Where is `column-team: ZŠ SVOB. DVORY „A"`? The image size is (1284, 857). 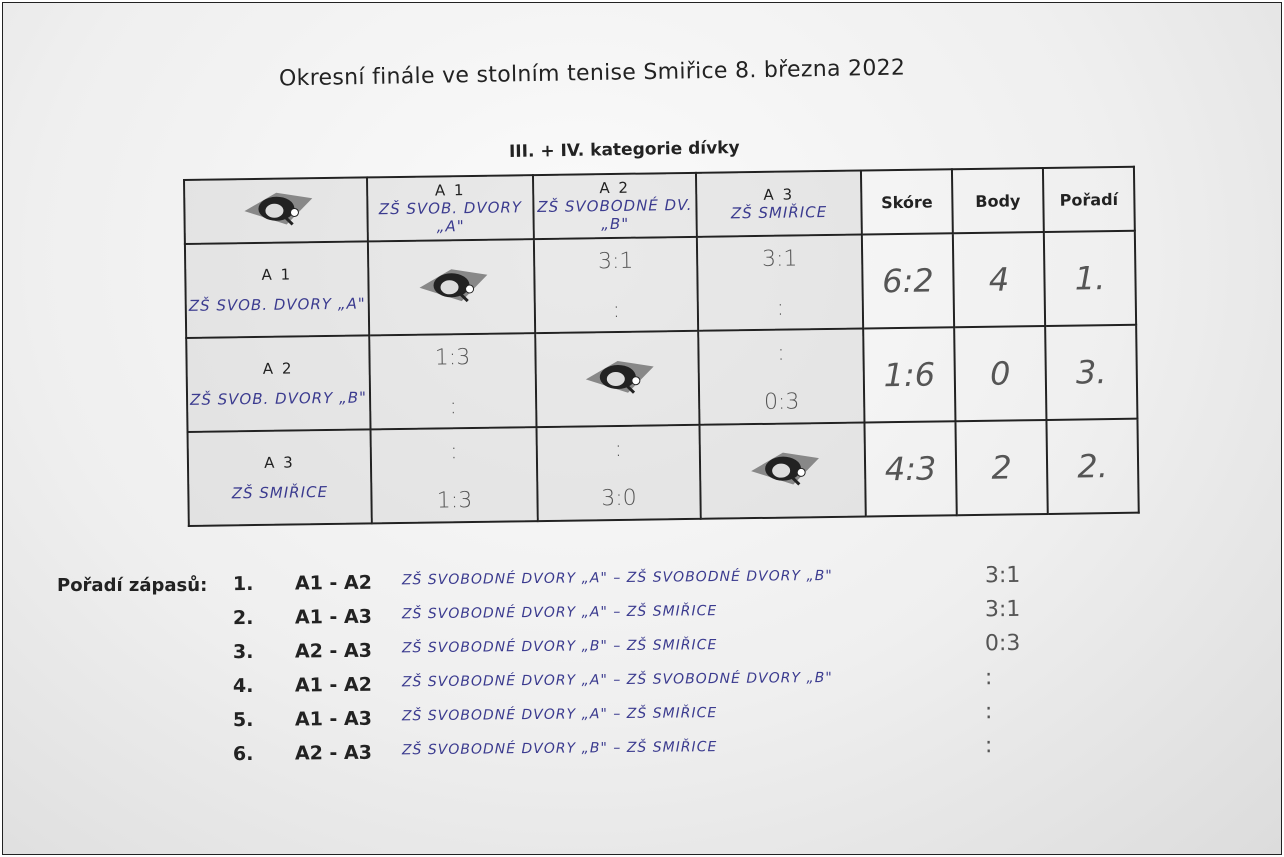 column-team: ZŠ SVOB. DVORY „A" is located at coordinates (450, 217).